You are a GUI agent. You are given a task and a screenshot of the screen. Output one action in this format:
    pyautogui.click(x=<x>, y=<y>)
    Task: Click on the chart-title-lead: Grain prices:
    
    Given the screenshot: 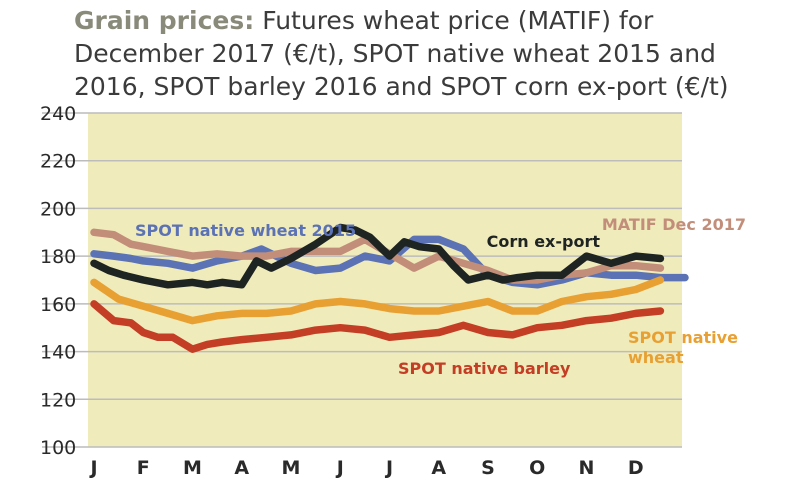 What is the action you would take?
    pyautogui.click(x=164, y=20)
    